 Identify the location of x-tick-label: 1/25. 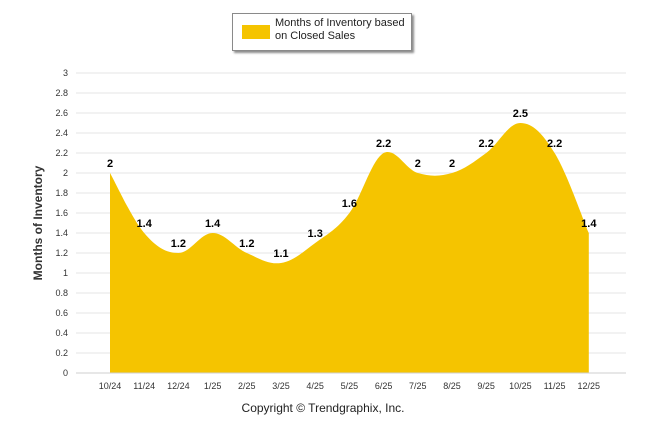
(213, 386).